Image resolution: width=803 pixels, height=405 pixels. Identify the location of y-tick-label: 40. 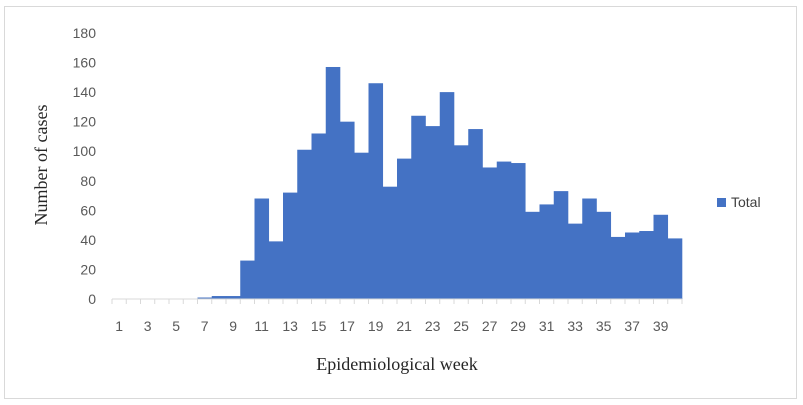
(88, 240).